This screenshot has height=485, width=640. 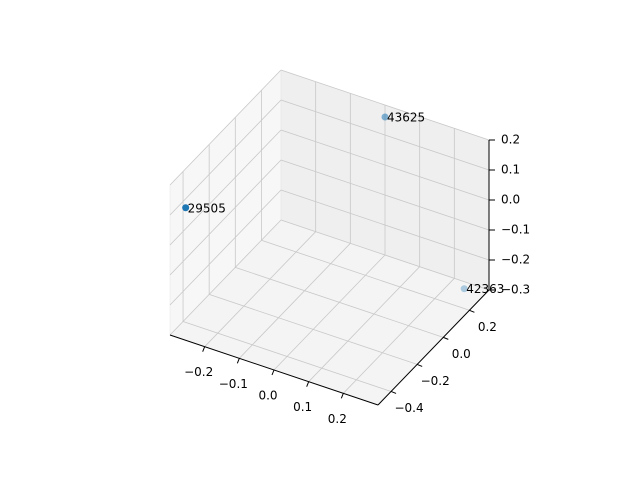 What do you see at coordinates (207, 208) in the screenshot?
I see `point-label: 29505` at bounding box center [207, 208].